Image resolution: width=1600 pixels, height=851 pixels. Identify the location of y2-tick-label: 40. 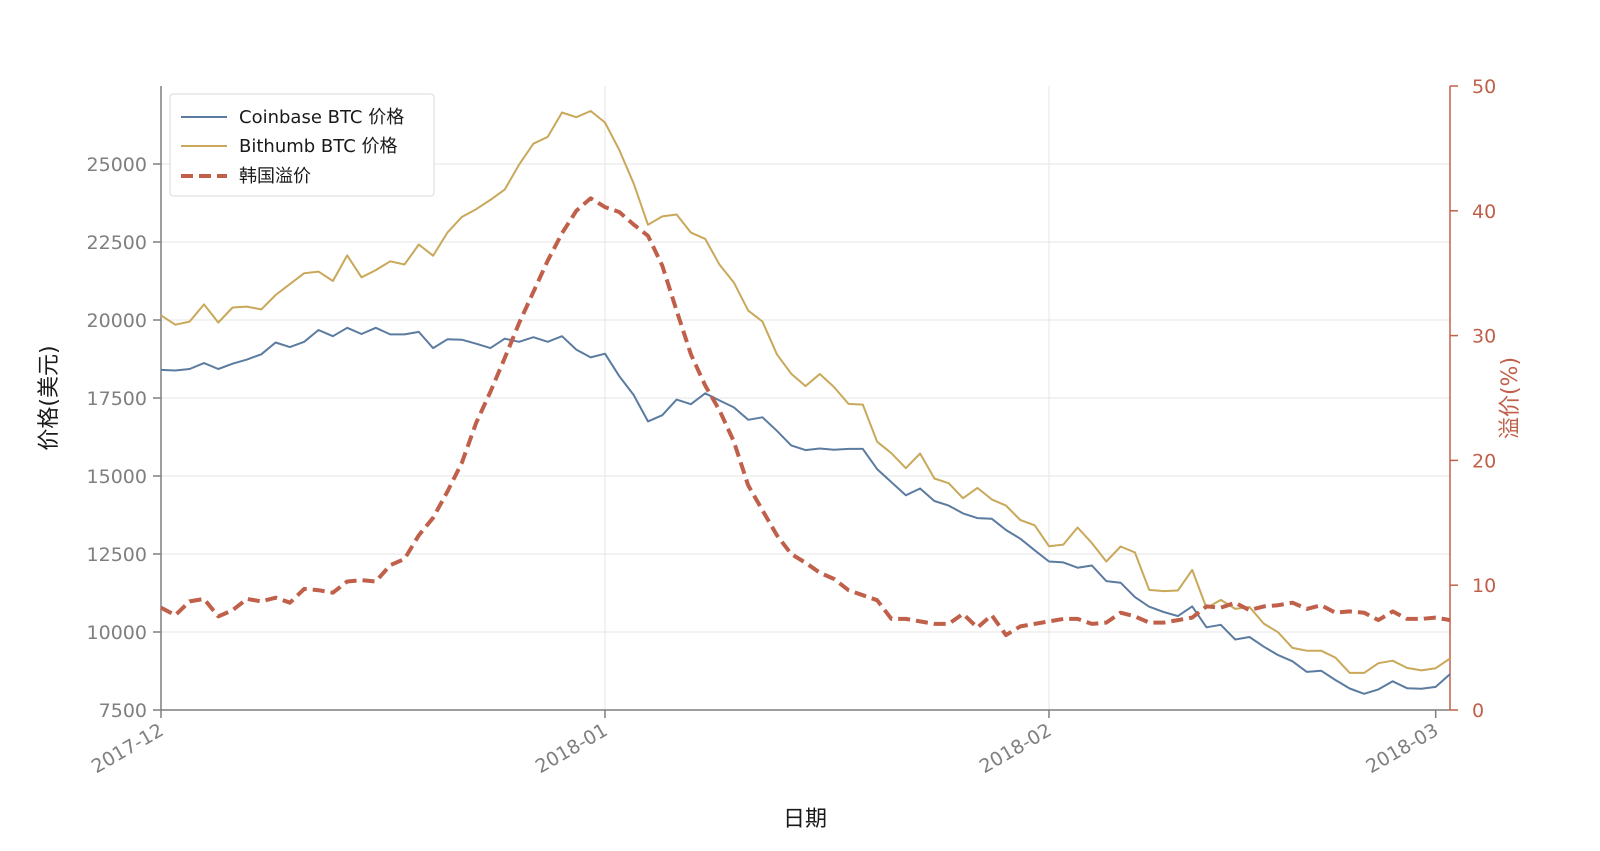
(1484, 212).